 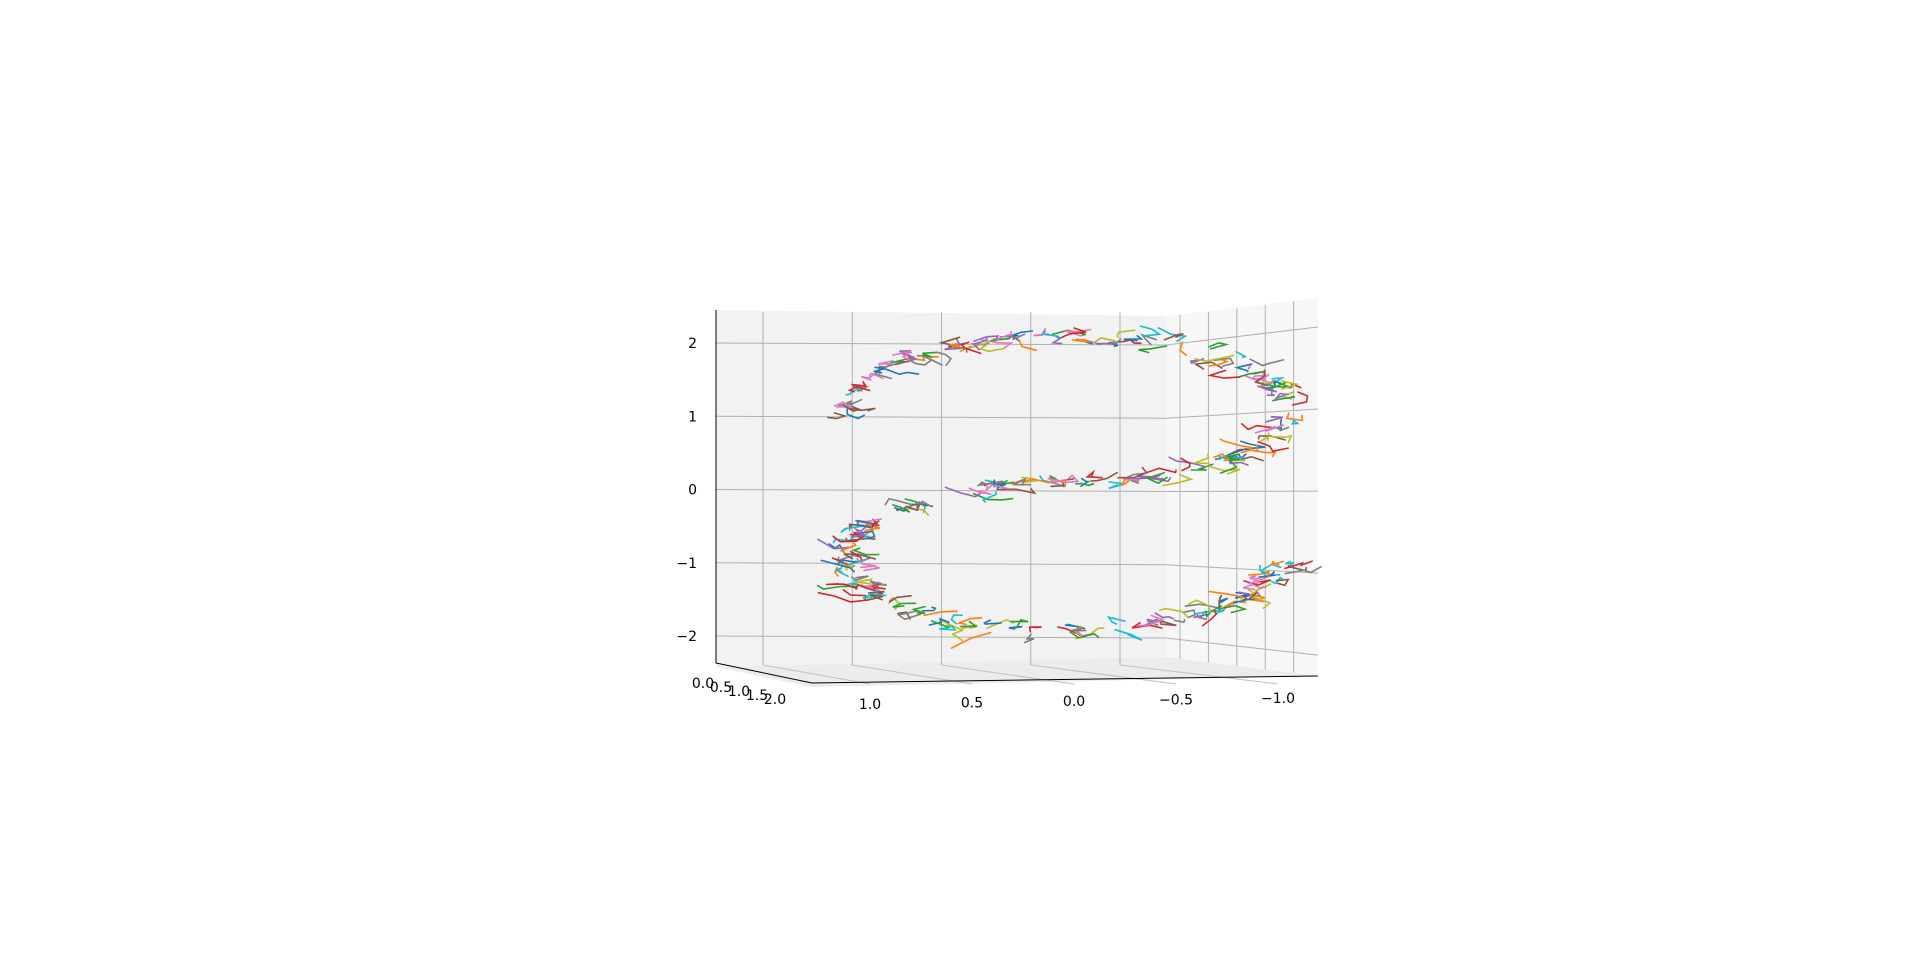 I want to click on z-tick-label: 1, so click(x=692, y=417).